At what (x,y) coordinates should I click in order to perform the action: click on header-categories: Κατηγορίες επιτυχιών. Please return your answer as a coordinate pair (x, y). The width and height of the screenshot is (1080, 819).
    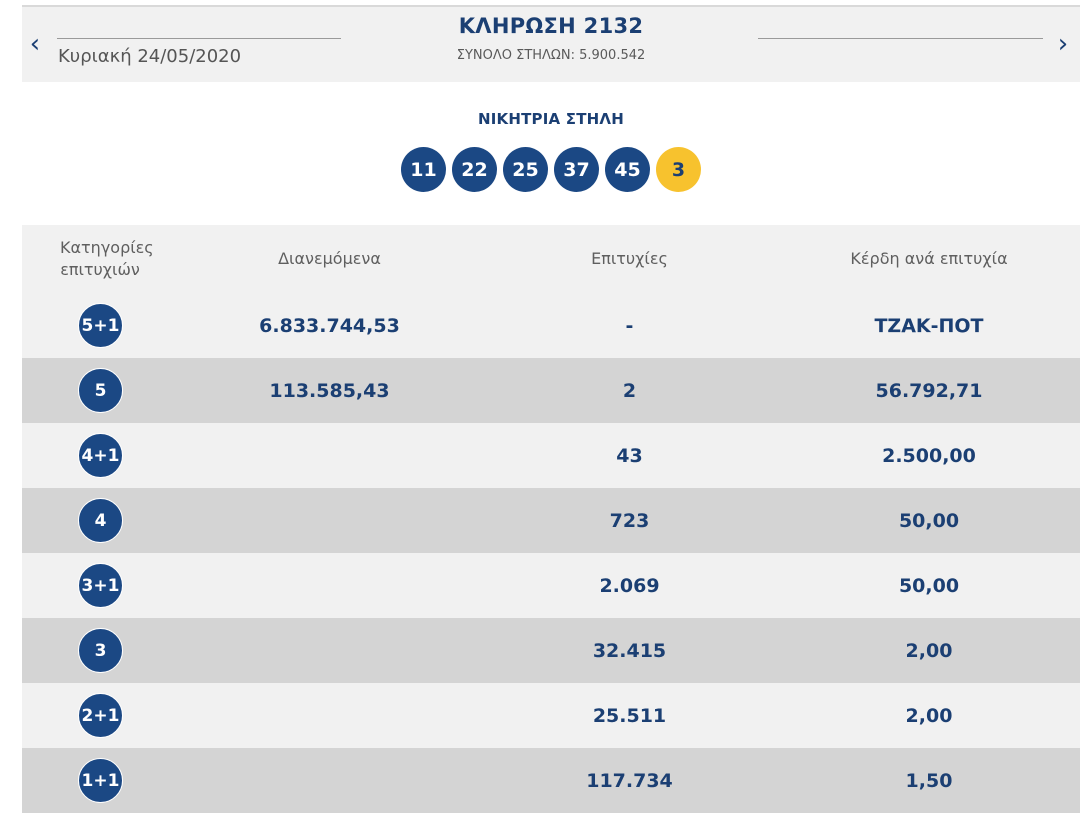
    Looking at the image, I should click on (100, 259).